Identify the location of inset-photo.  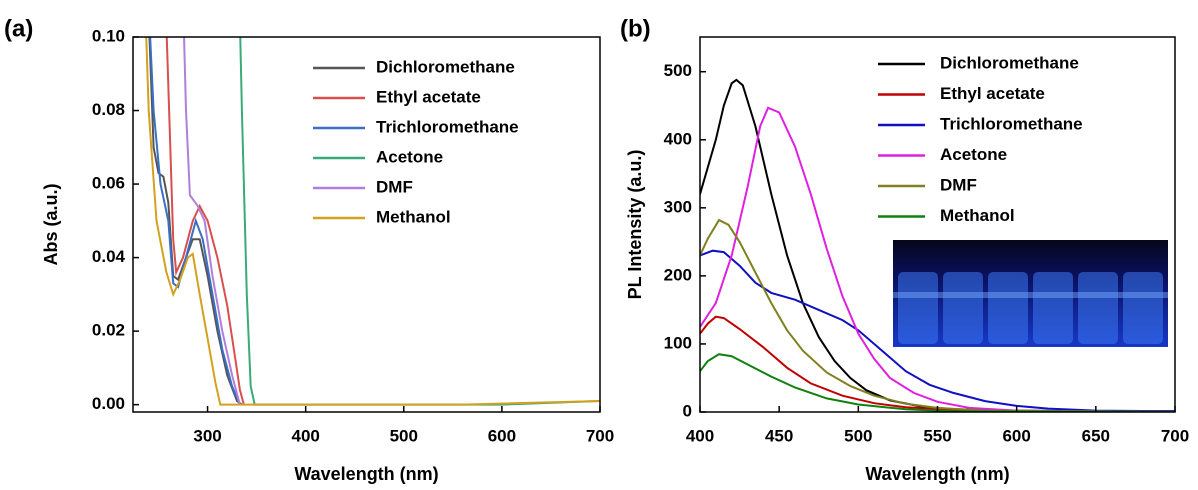
(1030, 293).